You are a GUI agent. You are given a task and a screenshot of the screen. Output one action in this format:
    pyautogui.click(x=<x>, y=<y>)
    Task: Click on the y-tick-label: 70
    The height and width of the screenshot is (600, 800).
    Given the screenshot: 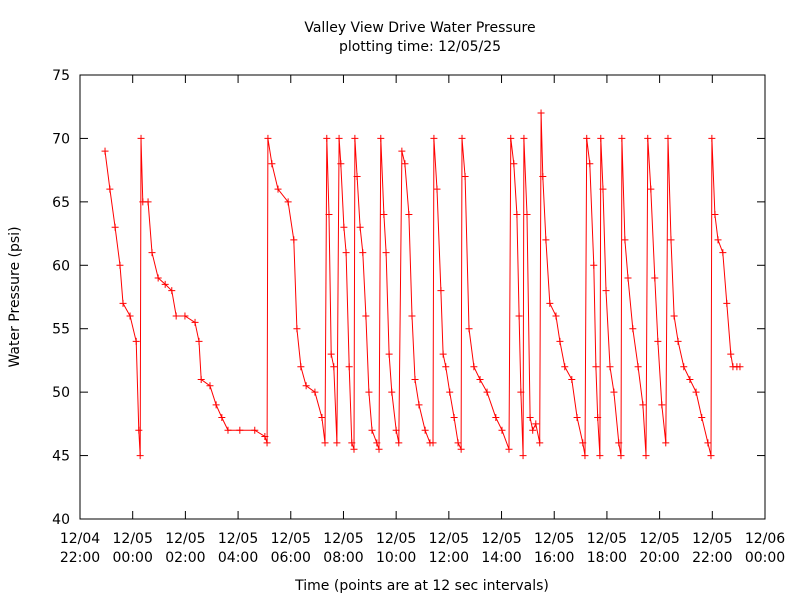 What is the action you would take?
    pyautogui.click(x=61, y=139)
    